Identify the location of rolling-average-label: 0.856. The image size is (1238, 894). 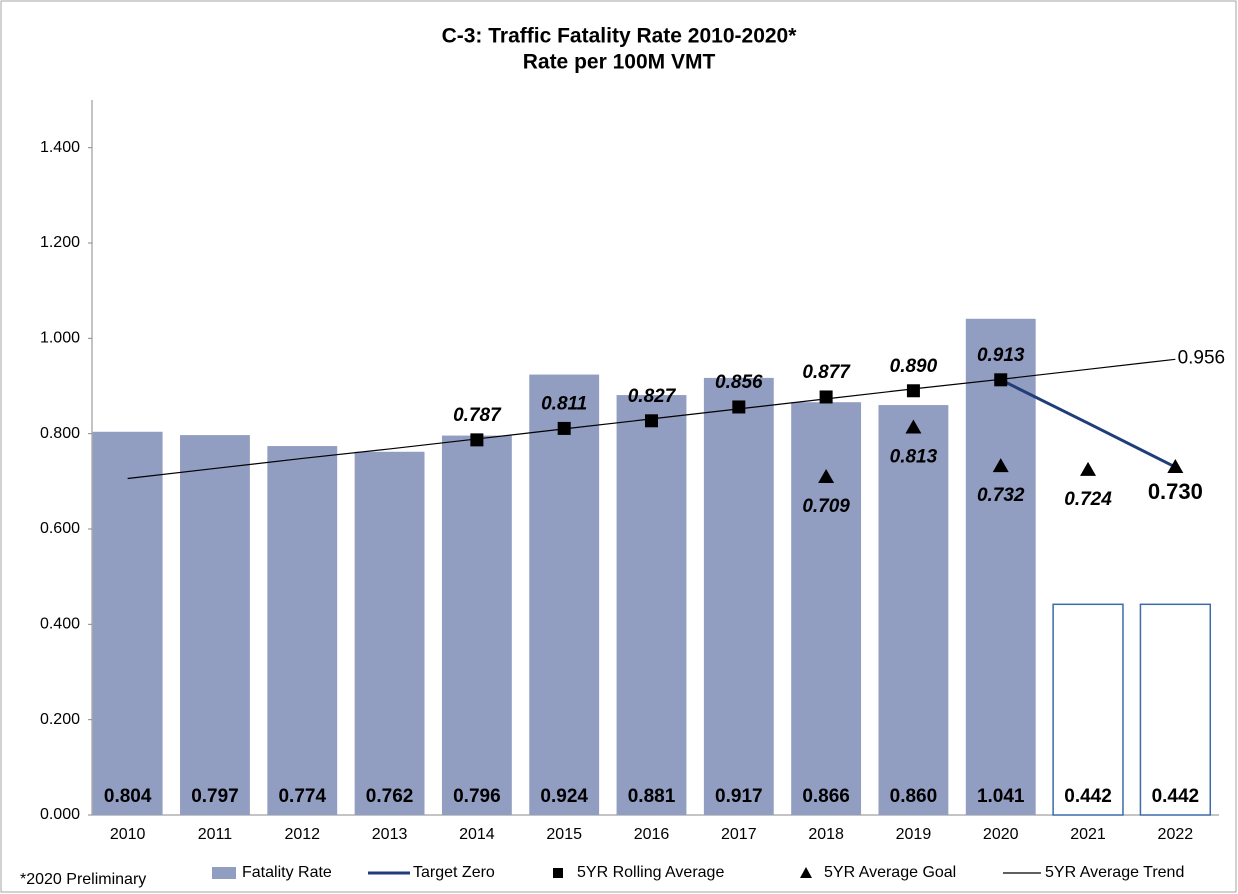
(739, 382).